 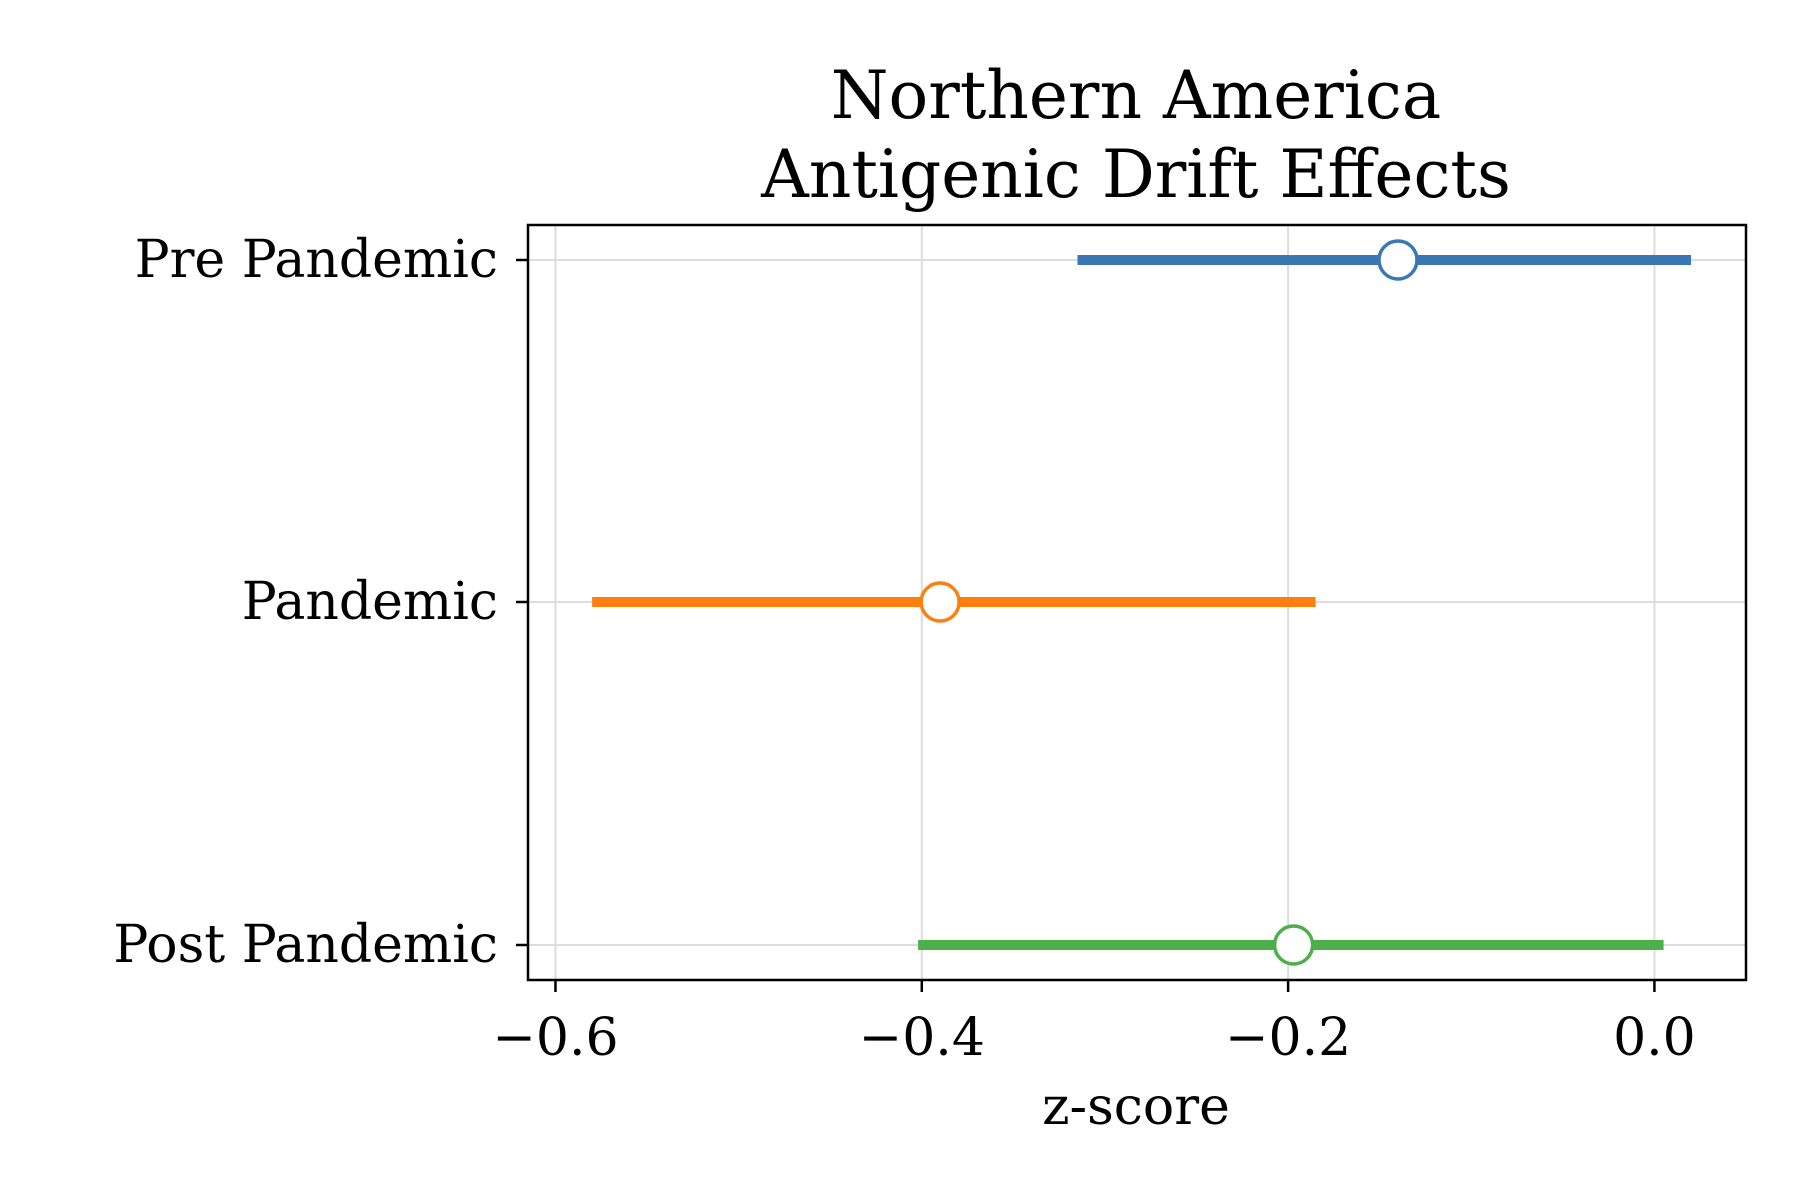 What do you see at coordinates (370, 602) in the screenshot?
I see `y-tick-label: Pandemic` at bounding box center [370, 602].